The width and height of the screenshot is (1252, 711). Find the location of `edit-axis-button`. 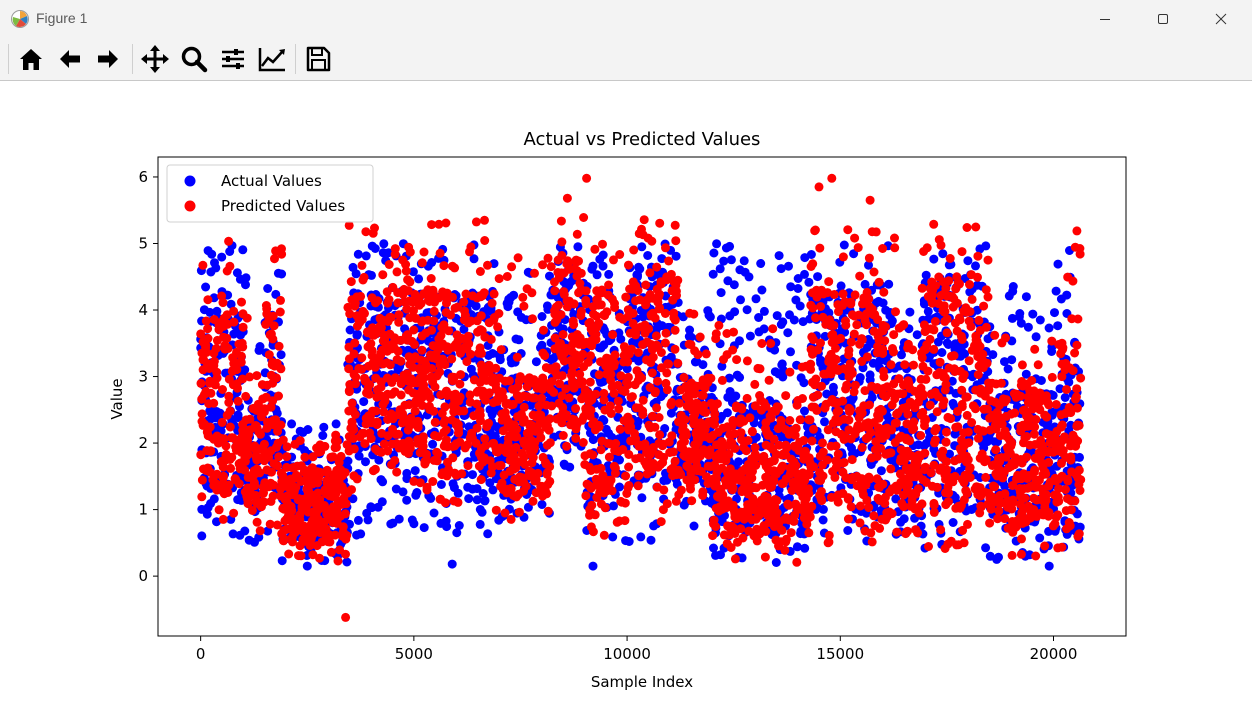

edit-axis-button is located at coordinates (272, 59).